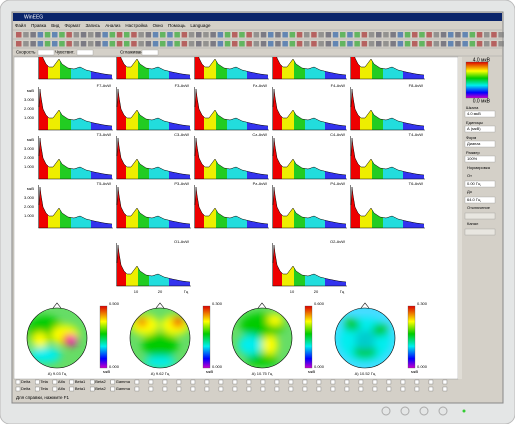 This screenshot has height=429, width=515. Describe the element at coordinates (39, 25) in the screenshot. I see `menu-item: Правка` at that location.